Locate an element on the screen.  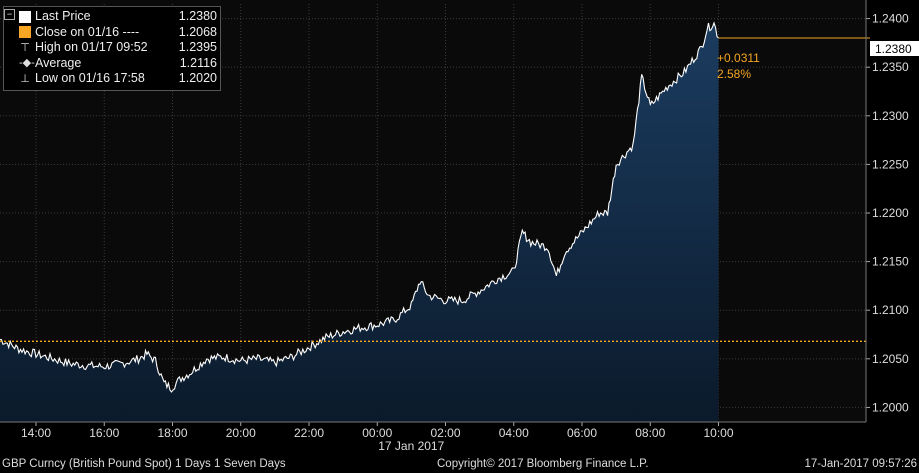
orange-square-icon is located at coordinates (25, 32).